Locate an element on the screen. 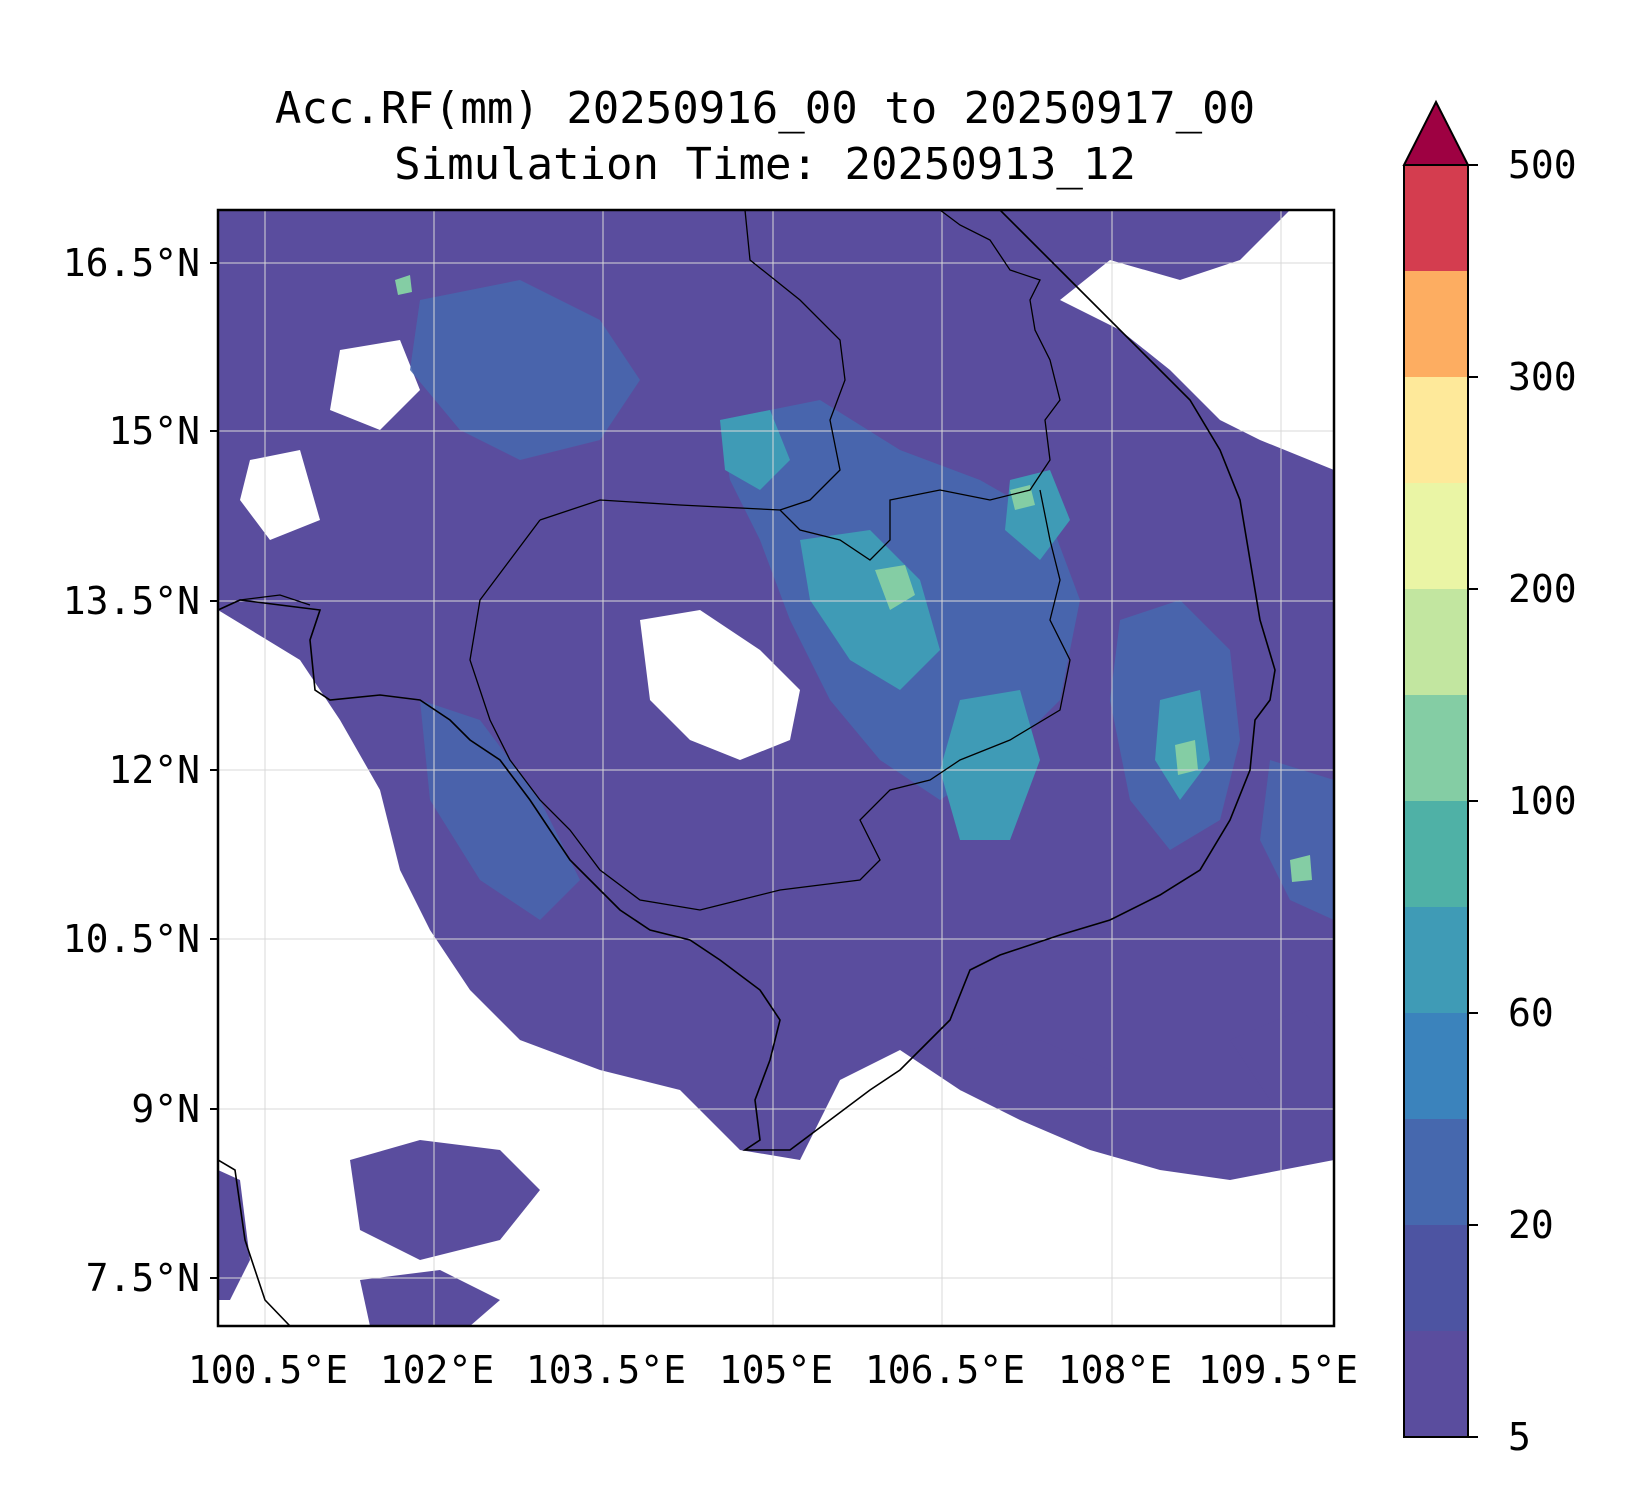 Image resolution: width=1650 pixels, height=1500 pixels. colorbar-ticks is located at coordinates (1473, 801).